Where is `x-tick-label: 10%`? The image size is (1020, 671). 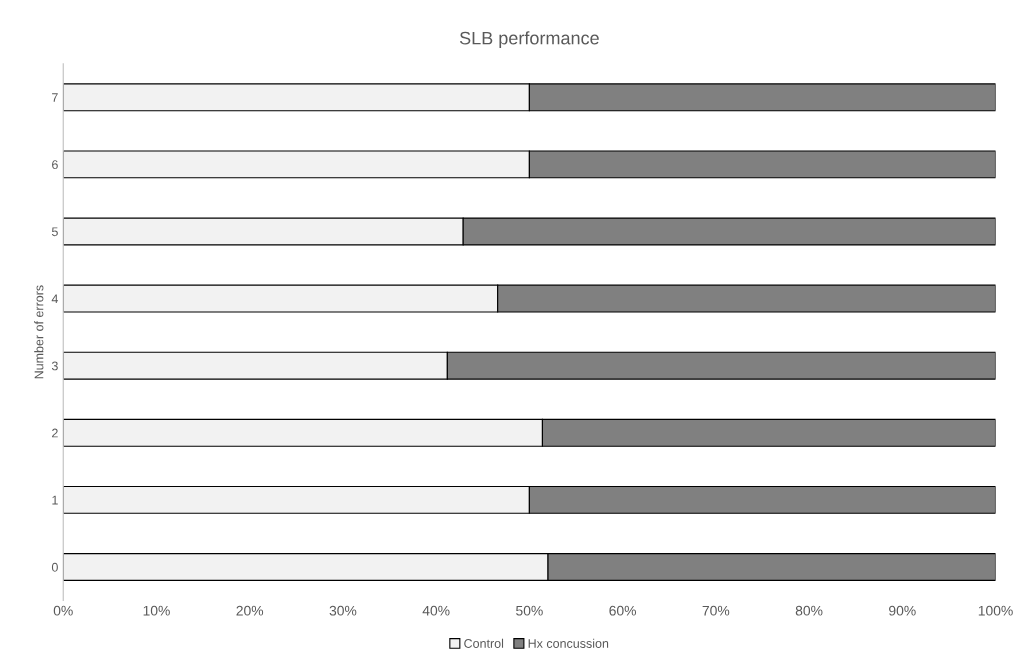 x-tick-label: 10% is located at coordinates (156, 610).